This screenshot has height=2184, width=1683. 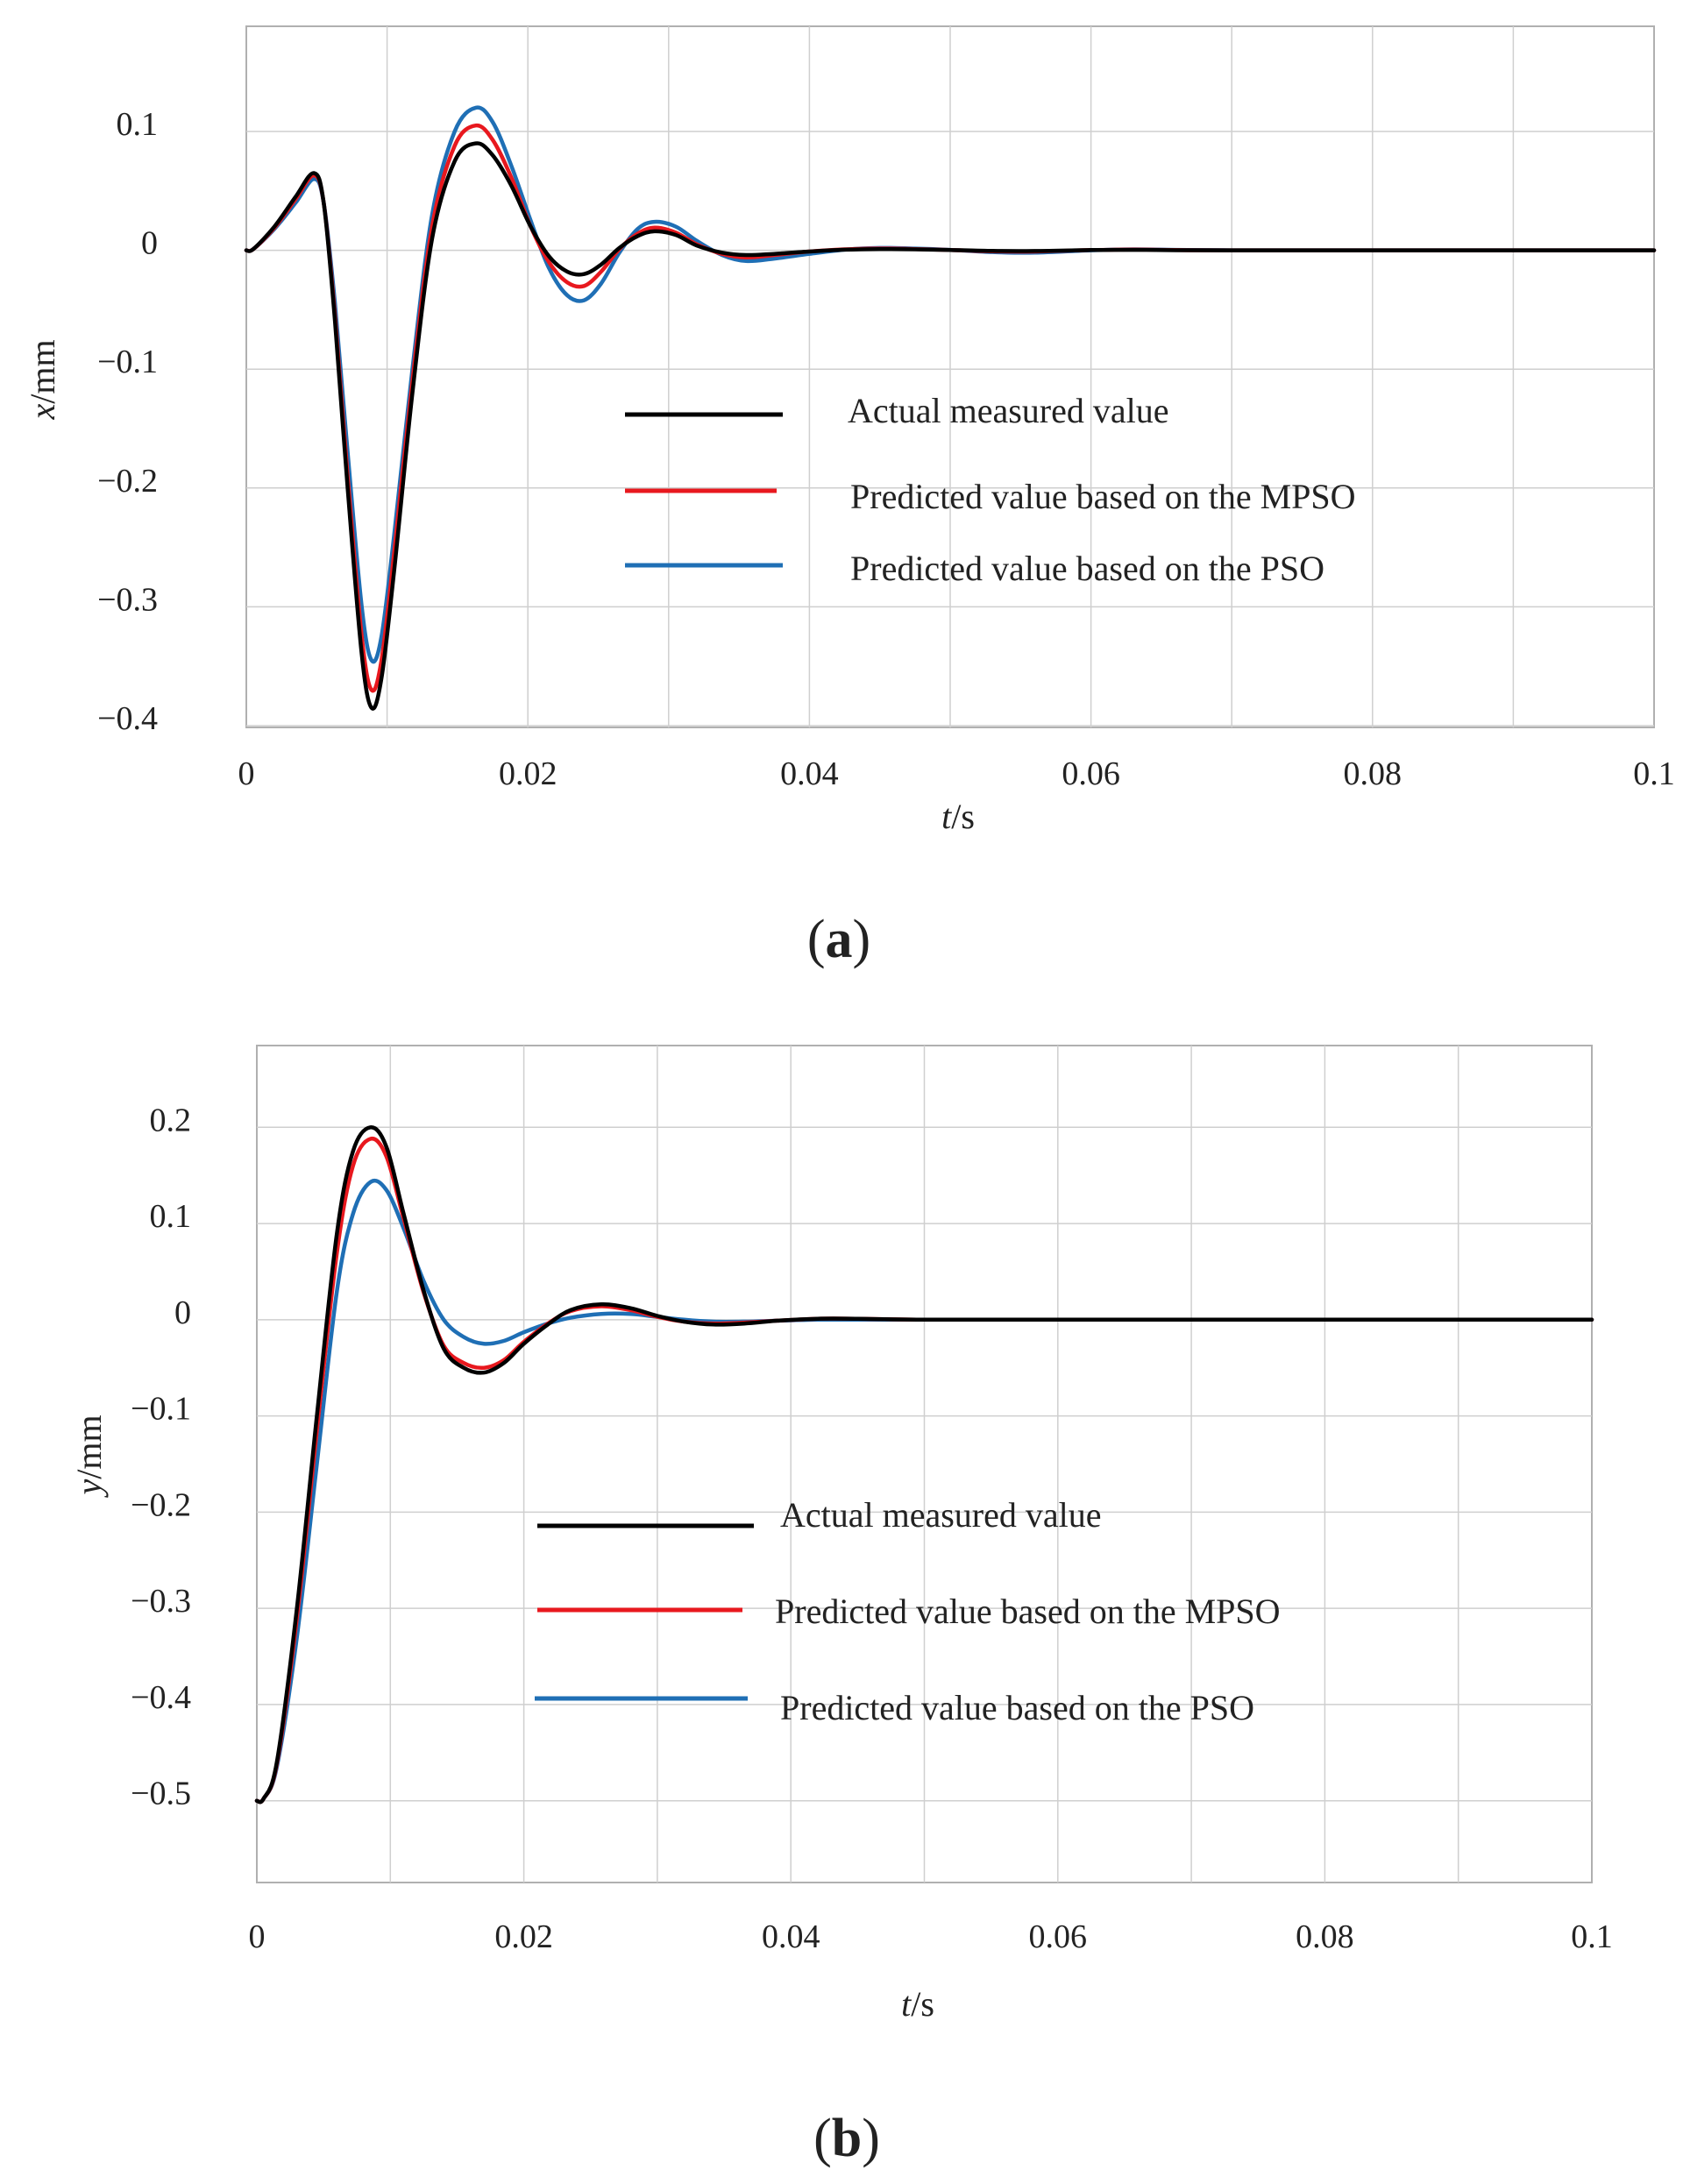 I want to click on panel-a-y-tick-label: −0.4, so click(x=128, y=718).